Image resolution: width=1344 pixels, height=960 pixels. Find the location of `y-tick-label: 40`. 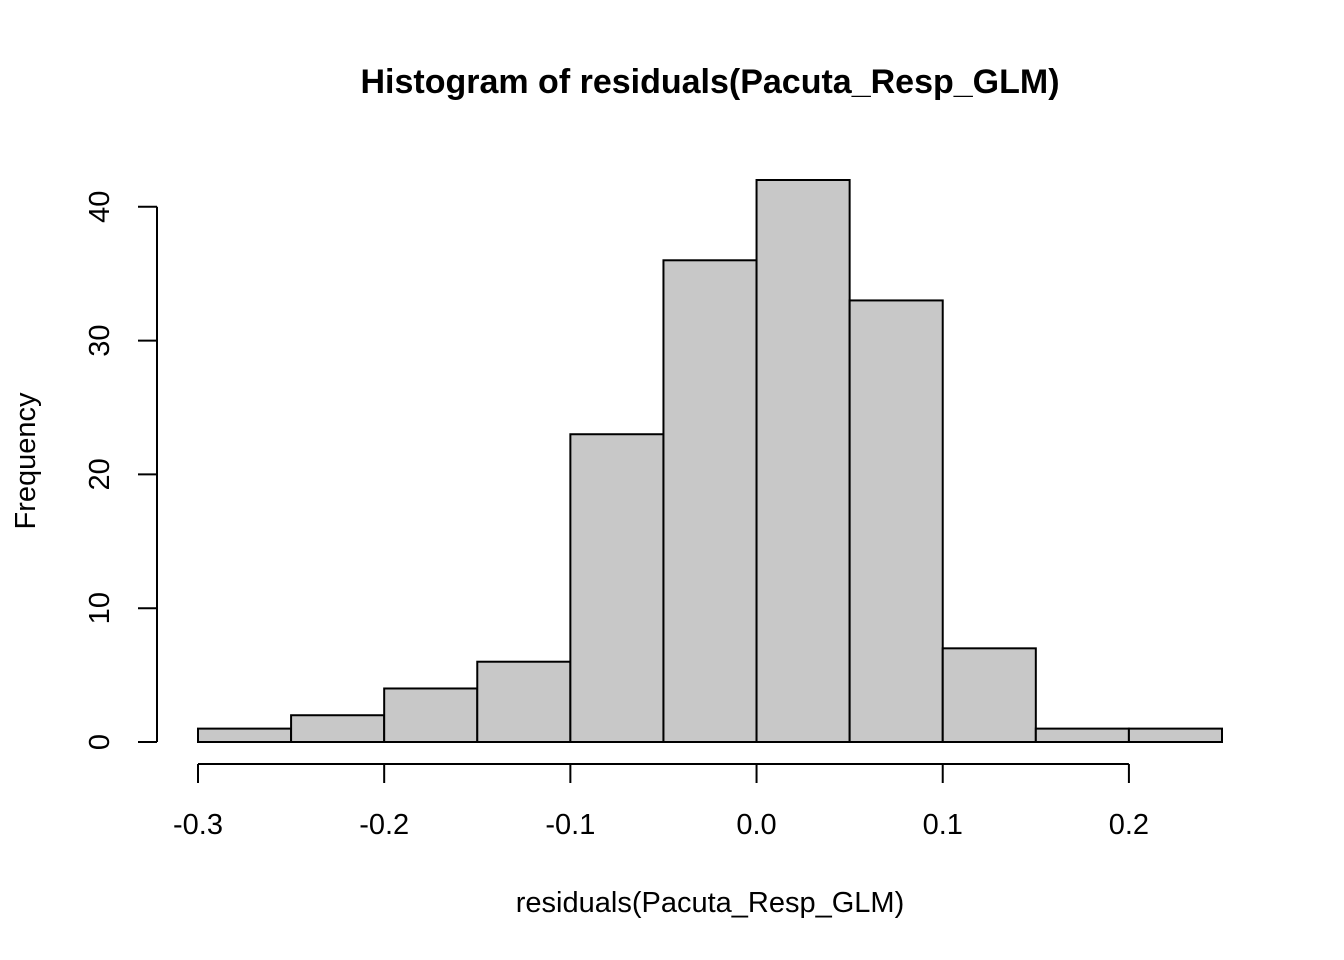

y-tick-label: 40 is located at coordinates (100, 207).